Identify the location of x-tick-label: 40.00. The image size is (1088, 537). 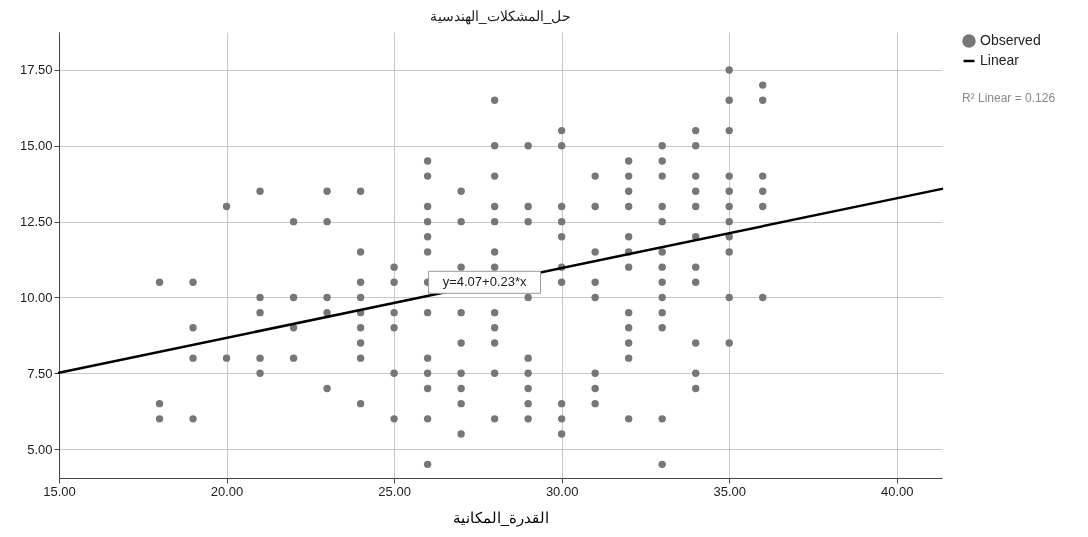
(897, 491).